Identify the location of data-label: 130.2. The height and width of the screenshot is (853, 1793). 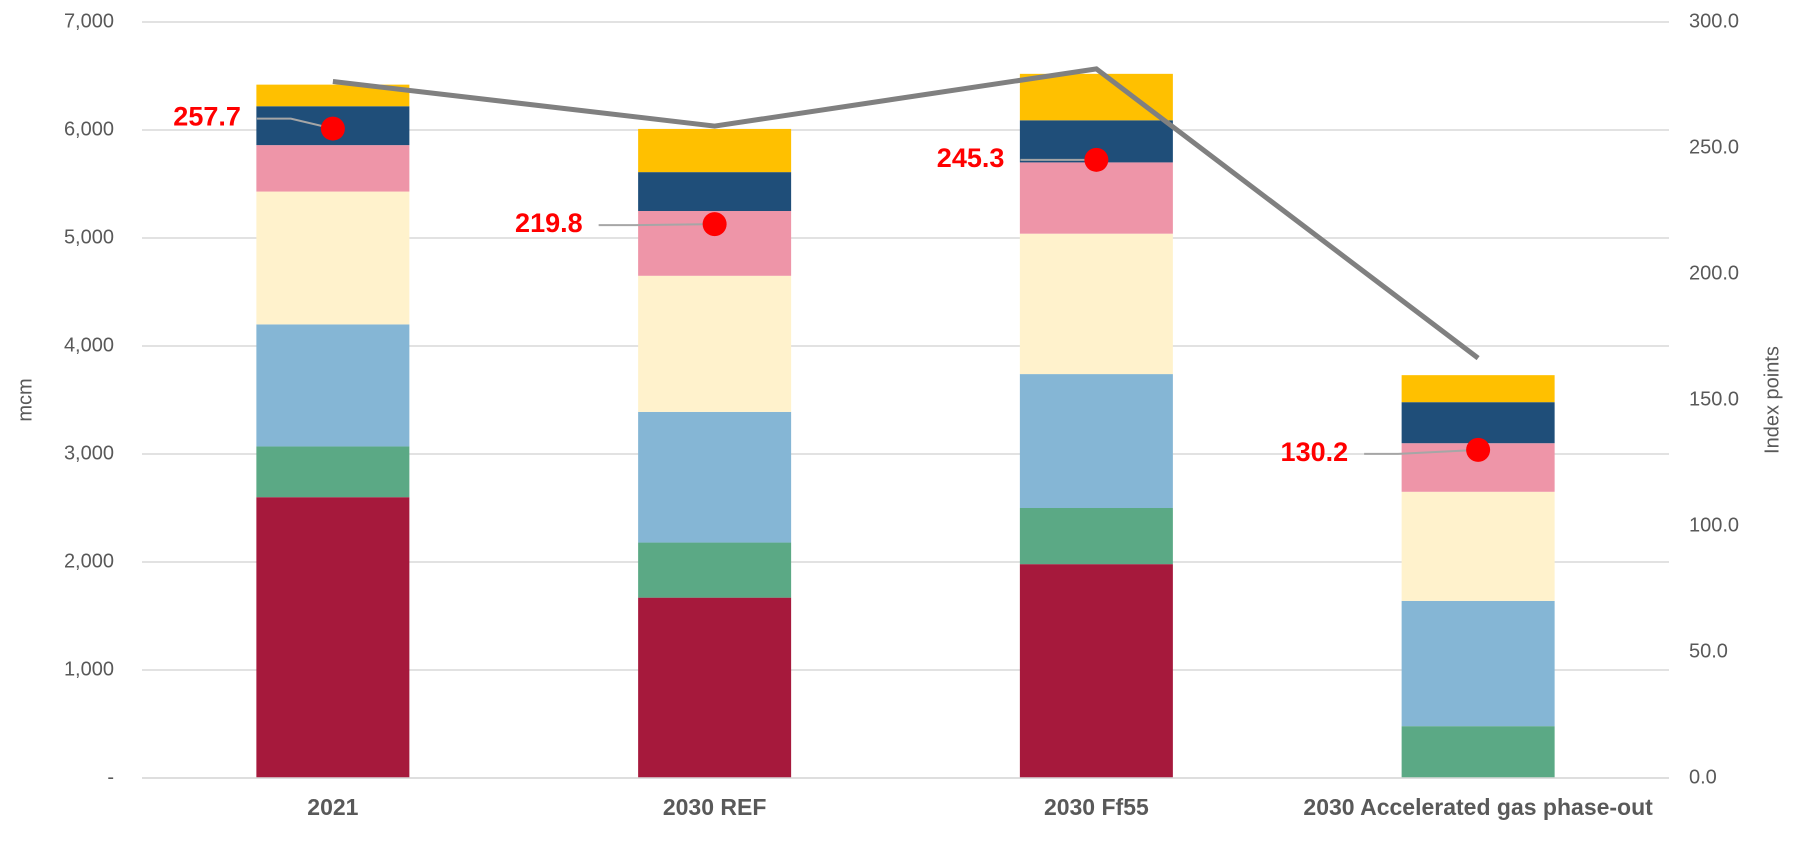
(1315, 452).